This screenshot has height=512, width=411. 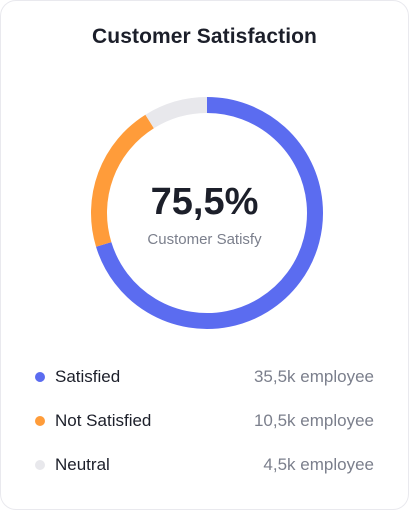 What do you see at coordinates (103, 420) in the screenshot?
I see `legend-label: Not Satisfied` at bounding box center [103, 420].